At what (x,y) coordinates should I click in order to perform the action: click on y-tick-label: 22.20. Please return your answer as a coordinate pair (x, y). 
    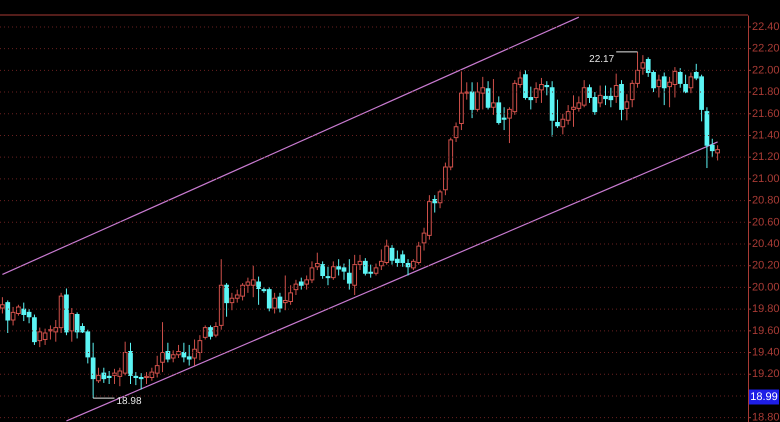
    Looking at the image, I should click on (766, 48).